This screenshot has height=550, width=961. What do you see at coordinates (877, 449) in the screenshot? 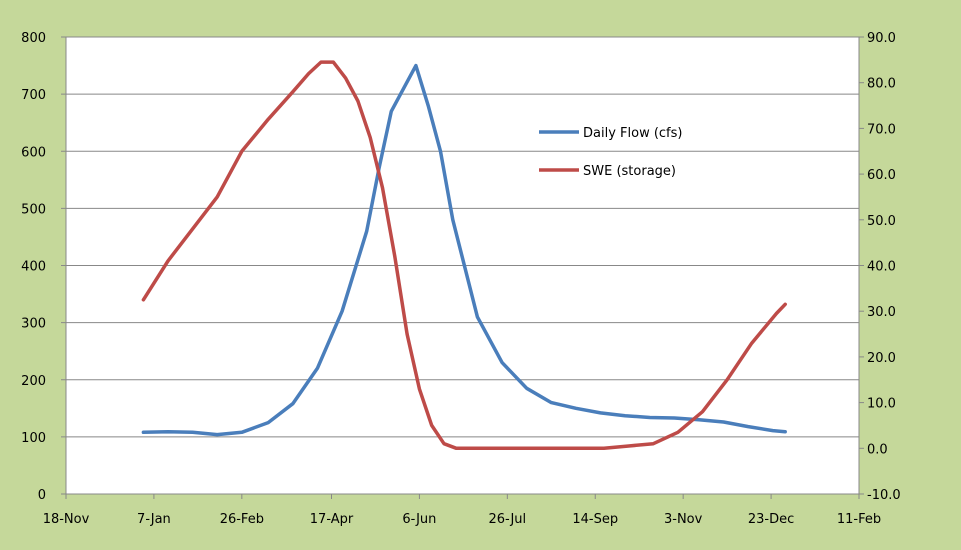
I see `y-right-tick-label: 0.0` at bounding box center [877, 449].